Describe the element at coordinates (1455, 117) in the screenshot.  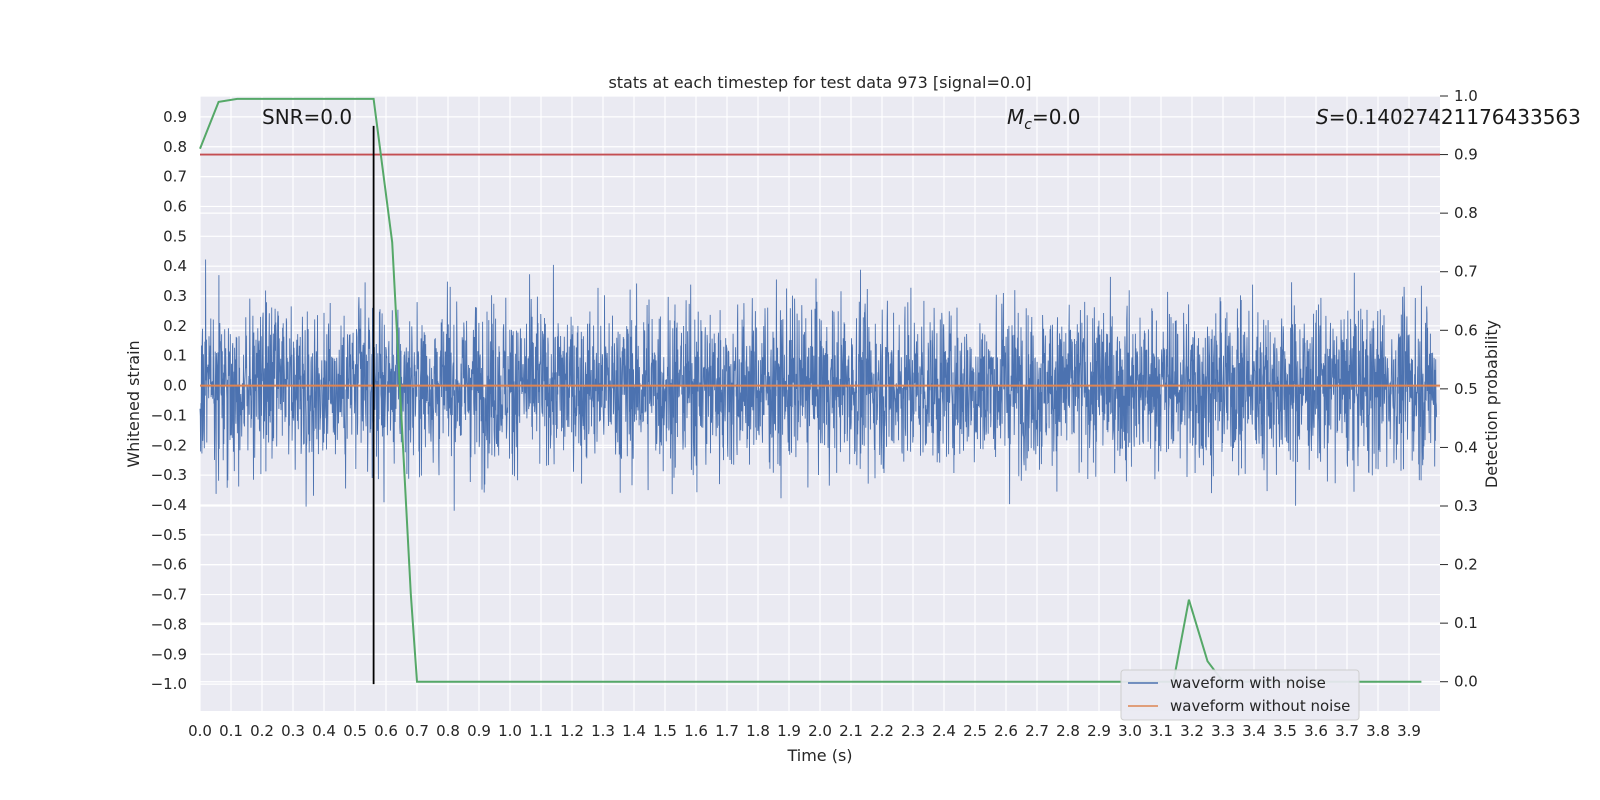
I see `s-value: =0.14027421176433563` at that location.